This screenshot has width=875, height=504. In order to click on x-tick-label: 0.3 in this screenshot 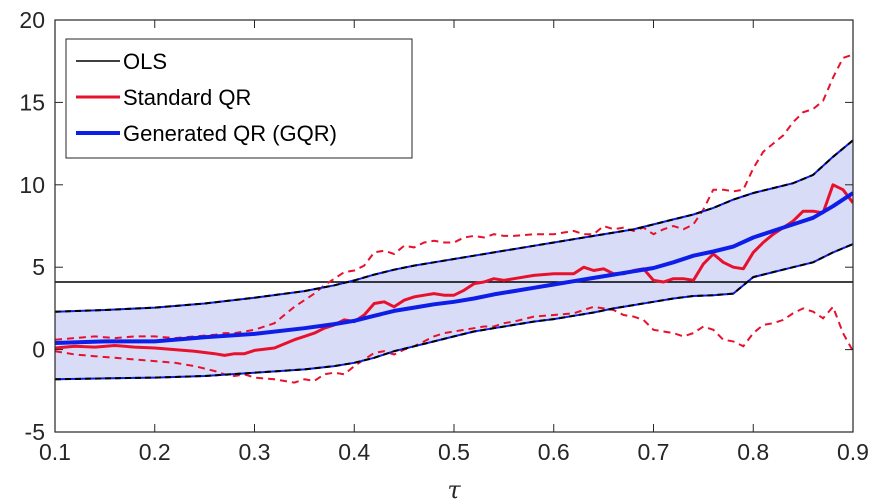, I will do `click(255, 452)`.